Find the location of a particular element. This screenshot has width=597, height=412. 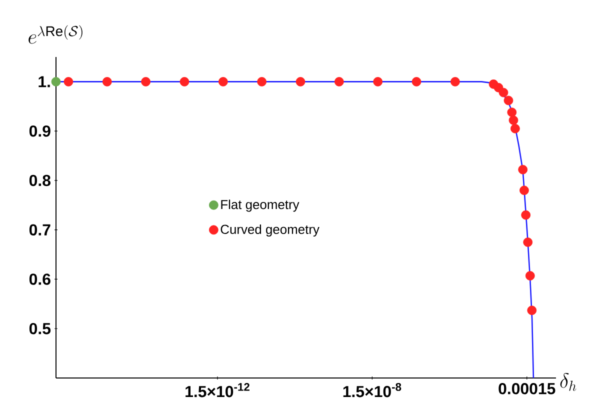

y-tick-label: 0.7 is located at coordinates (39, 230).